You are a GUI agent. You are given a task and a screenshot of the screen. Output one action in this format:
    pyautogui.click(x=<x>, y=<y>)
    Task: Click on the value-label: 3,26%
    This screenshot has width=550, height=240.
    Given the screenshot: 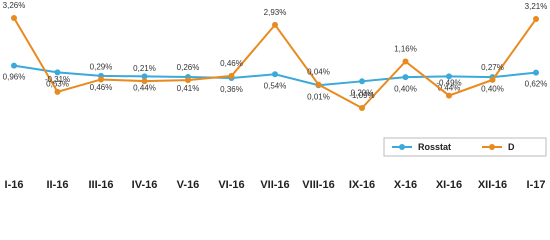 What is the action you would take?
    pyautogui.click(x=14, y=5)
    